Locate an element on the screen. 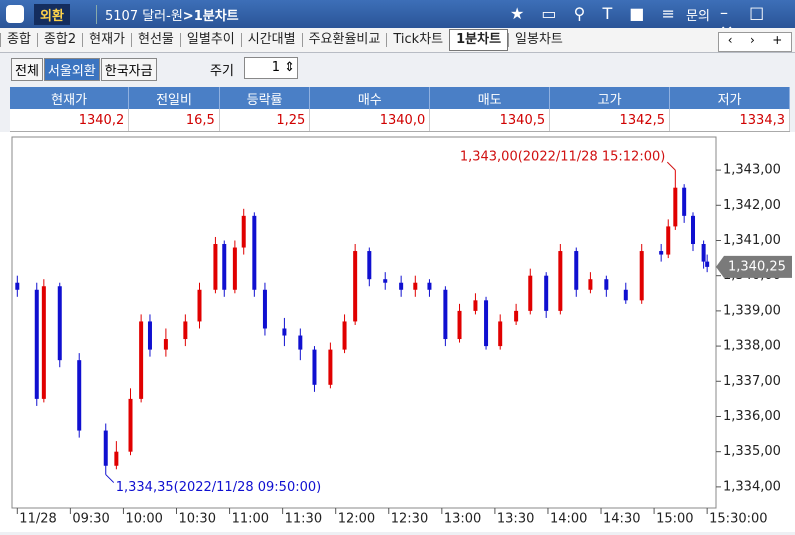 The image size is (795, 535). x-tick-label: 12:00 is located at coordinates (356, 519).